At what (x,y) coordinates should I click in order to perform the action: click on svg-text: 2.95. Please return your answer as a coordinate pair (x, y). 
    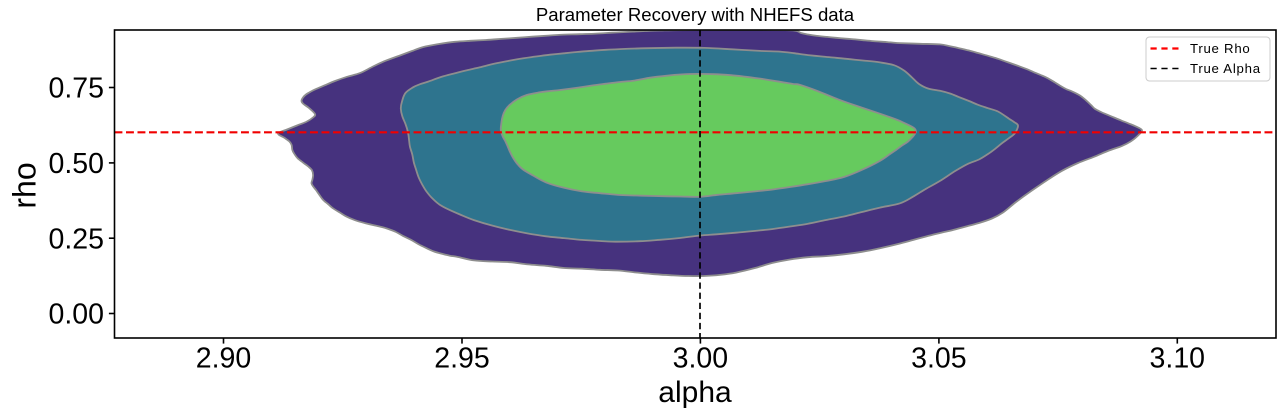
    Looking at the image, I should click on (461, 359).